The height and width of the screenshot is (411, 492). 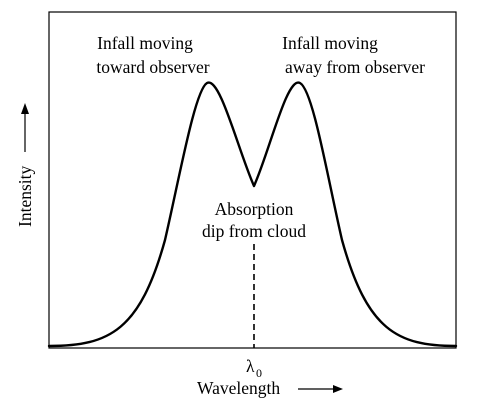 What do you see at coordinates (238, 388) in the screenshot?
I see `x-axis-label: Wavelength` at bounding box center [238, 388].